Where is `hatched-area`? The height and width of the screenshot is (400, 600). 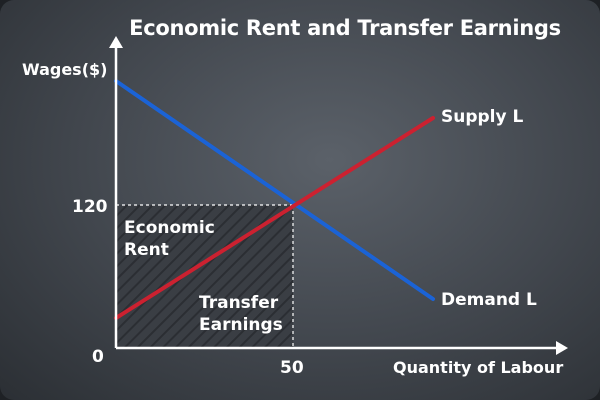
hatched-area is located at coordinates (204, 276).